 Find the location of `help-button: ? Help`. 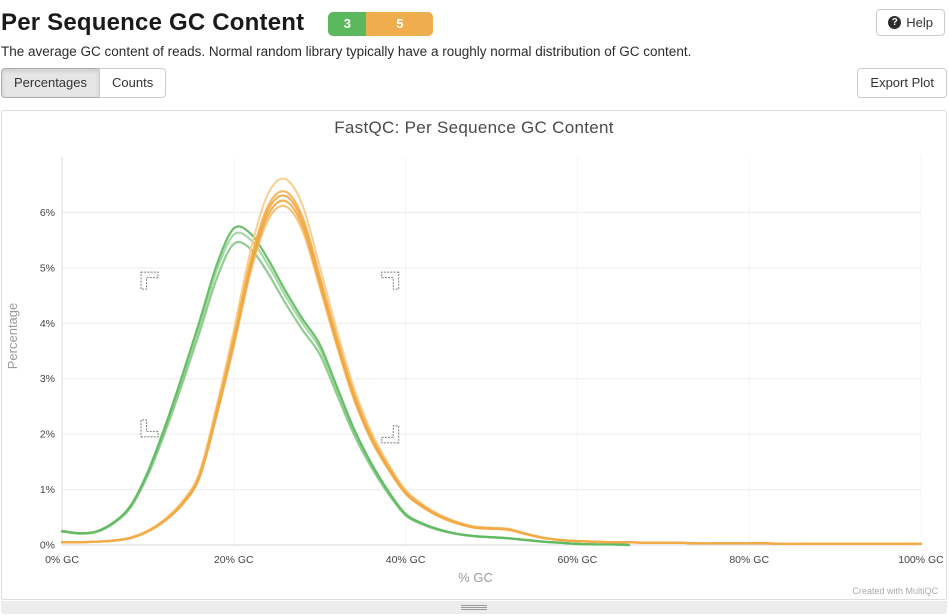

help-button: ? Help is located at coordinates (910, 22).